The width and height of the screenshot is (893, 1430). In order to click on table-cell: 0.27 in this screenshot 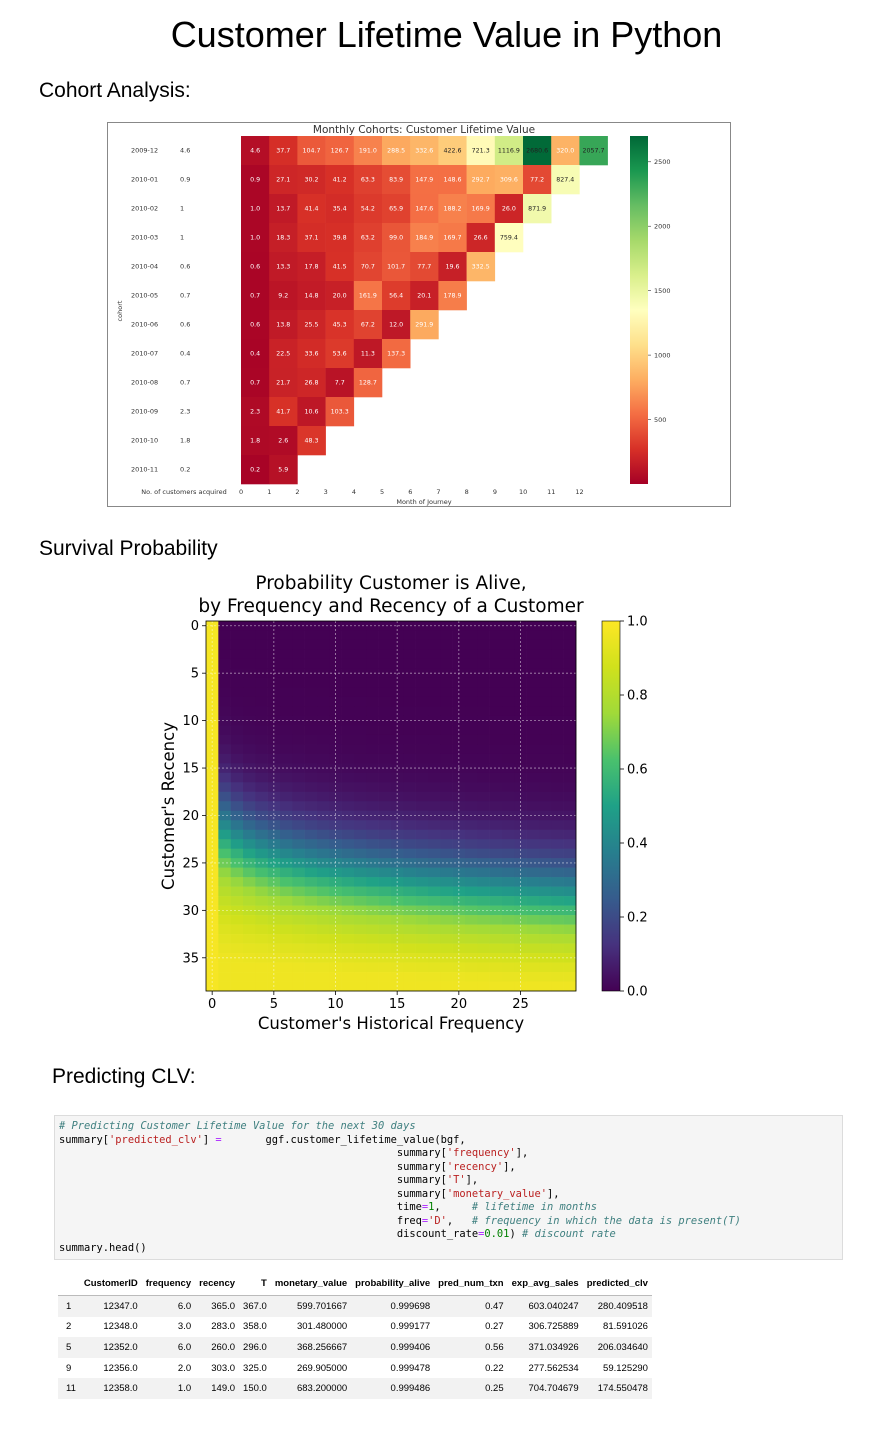, I will do `click(494, 1327)`.